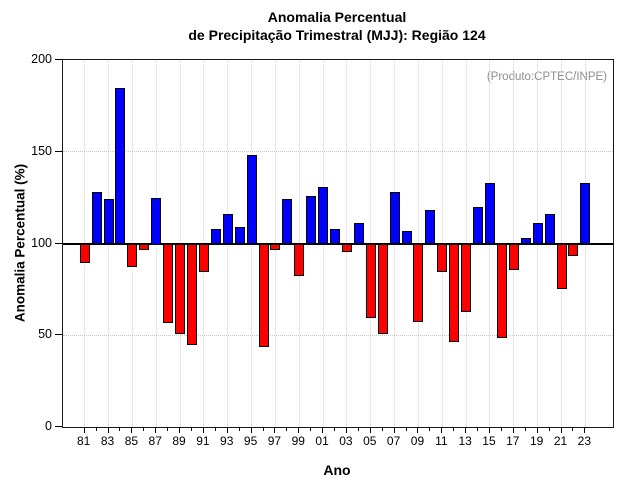 This screenshot has width=640, height=500. Describe the element at coordinates (239, 235) in the screenshot. I see `bar-1994` at that location.